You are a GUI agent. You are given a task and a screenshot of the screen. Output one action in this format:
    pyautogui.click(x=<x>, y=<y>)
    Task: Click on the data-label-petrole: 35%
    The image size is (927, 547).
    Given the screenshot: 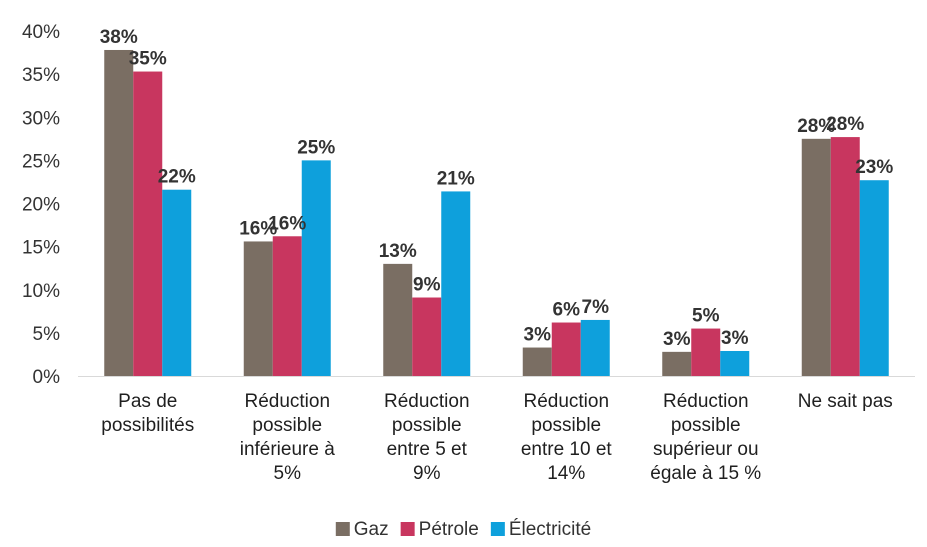 What is the action you would take?
    pyautogui.click(x=148, y=59)
    